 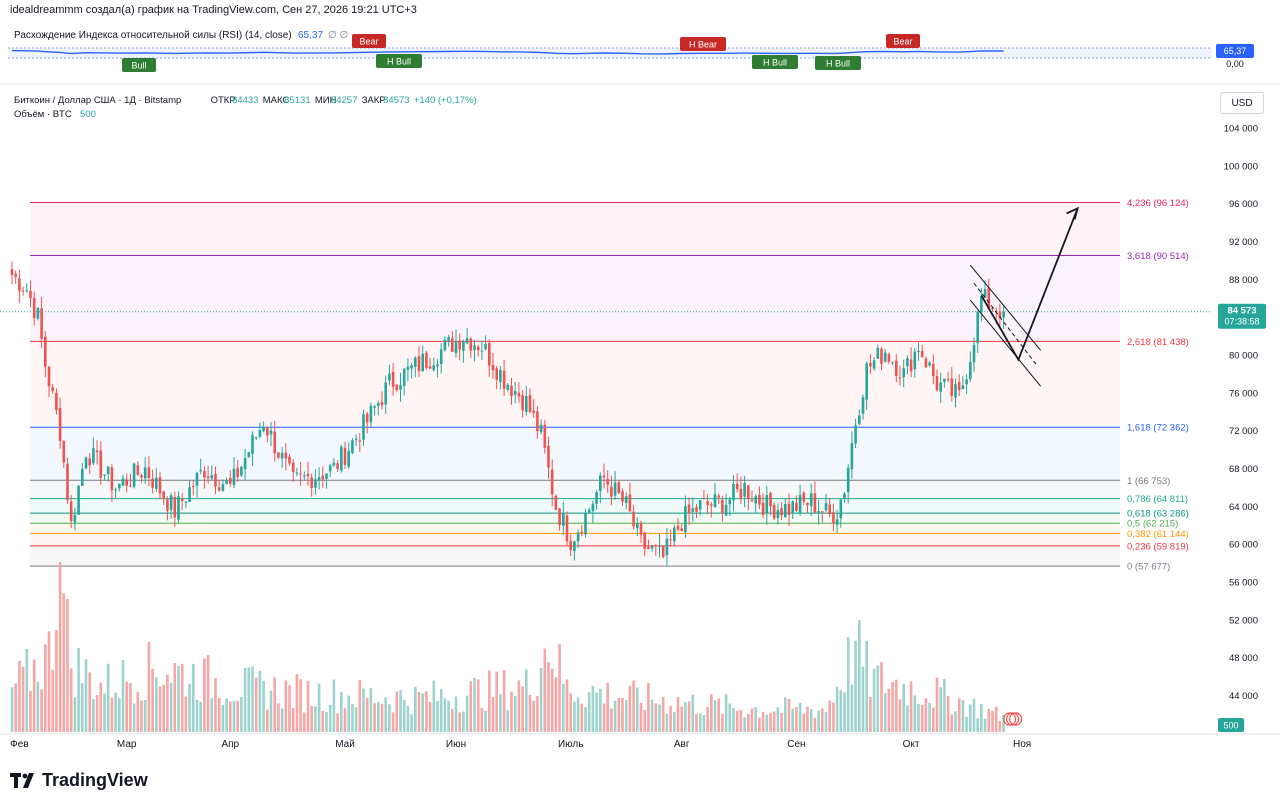 What do you see at coordinates (1242, 103) in the screenshot?
I see `currency-button: USD` at bounding box center [1242, 103].